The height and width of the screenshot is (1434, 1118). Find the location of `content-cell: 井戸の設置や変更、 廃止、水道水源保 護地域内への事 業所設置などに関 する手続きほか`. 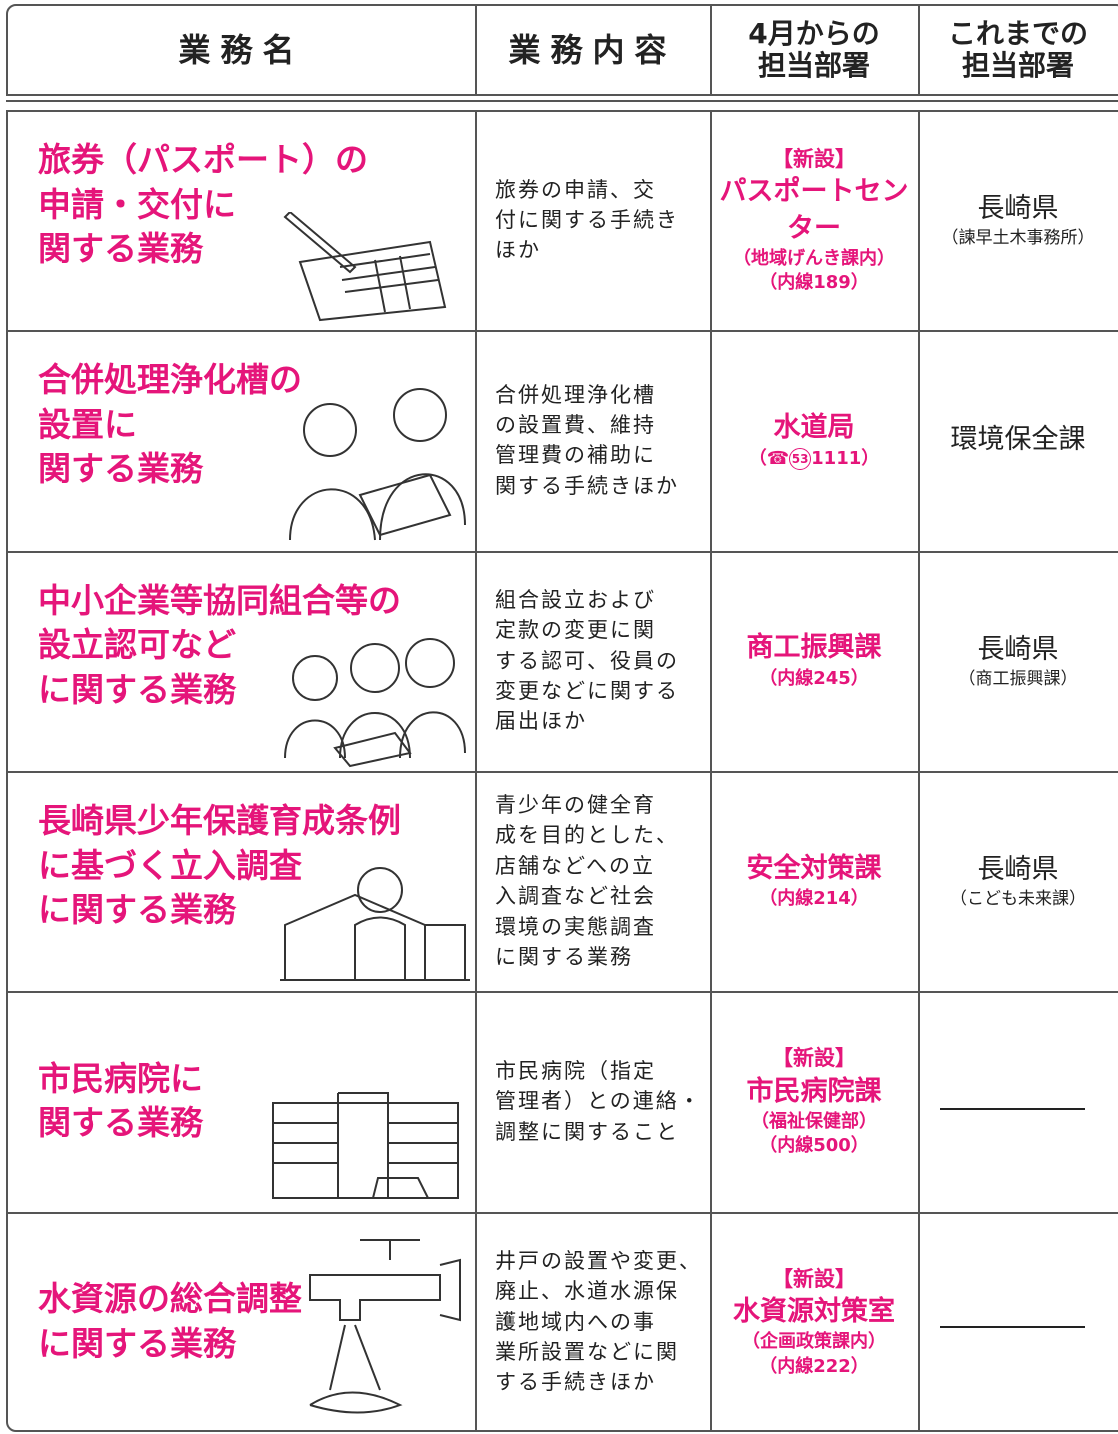

content-cell: 井戸の設置や変更、 廃止、水道水源保 護地域内への事 業所設置などに関 する手続きほか is located at coordinates (592, 1322).